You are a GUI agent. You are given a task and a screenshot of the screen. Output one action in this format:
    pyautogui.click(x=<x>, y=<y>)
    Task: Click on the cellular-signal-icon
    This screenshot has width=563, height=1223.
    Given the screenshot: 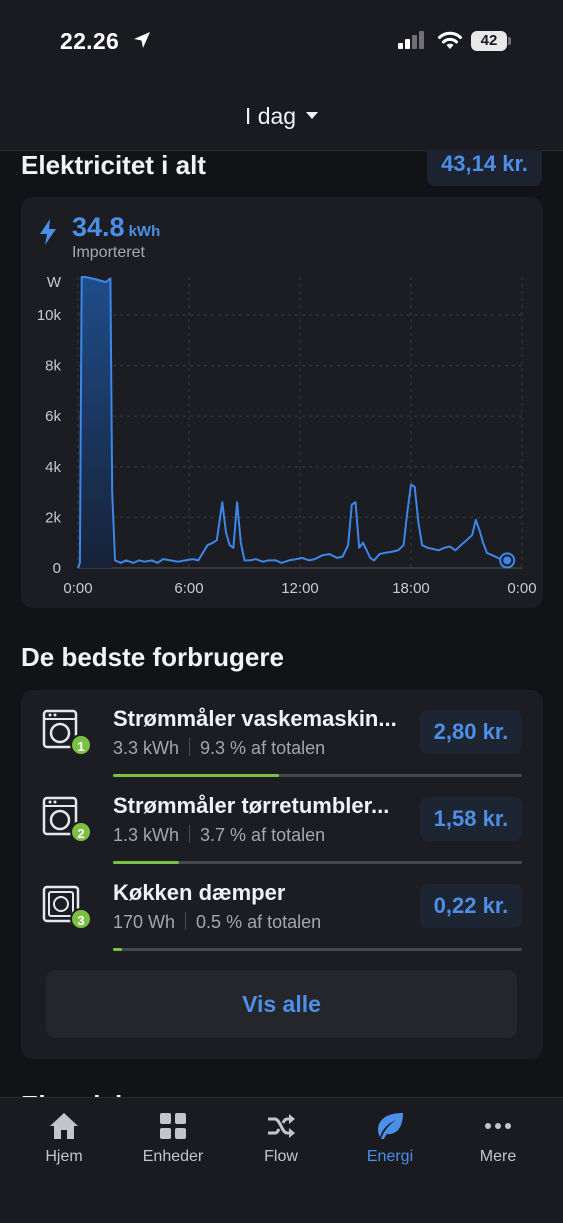 What is the action you would take?
    pyautogui.click(x=411, y=40)
    